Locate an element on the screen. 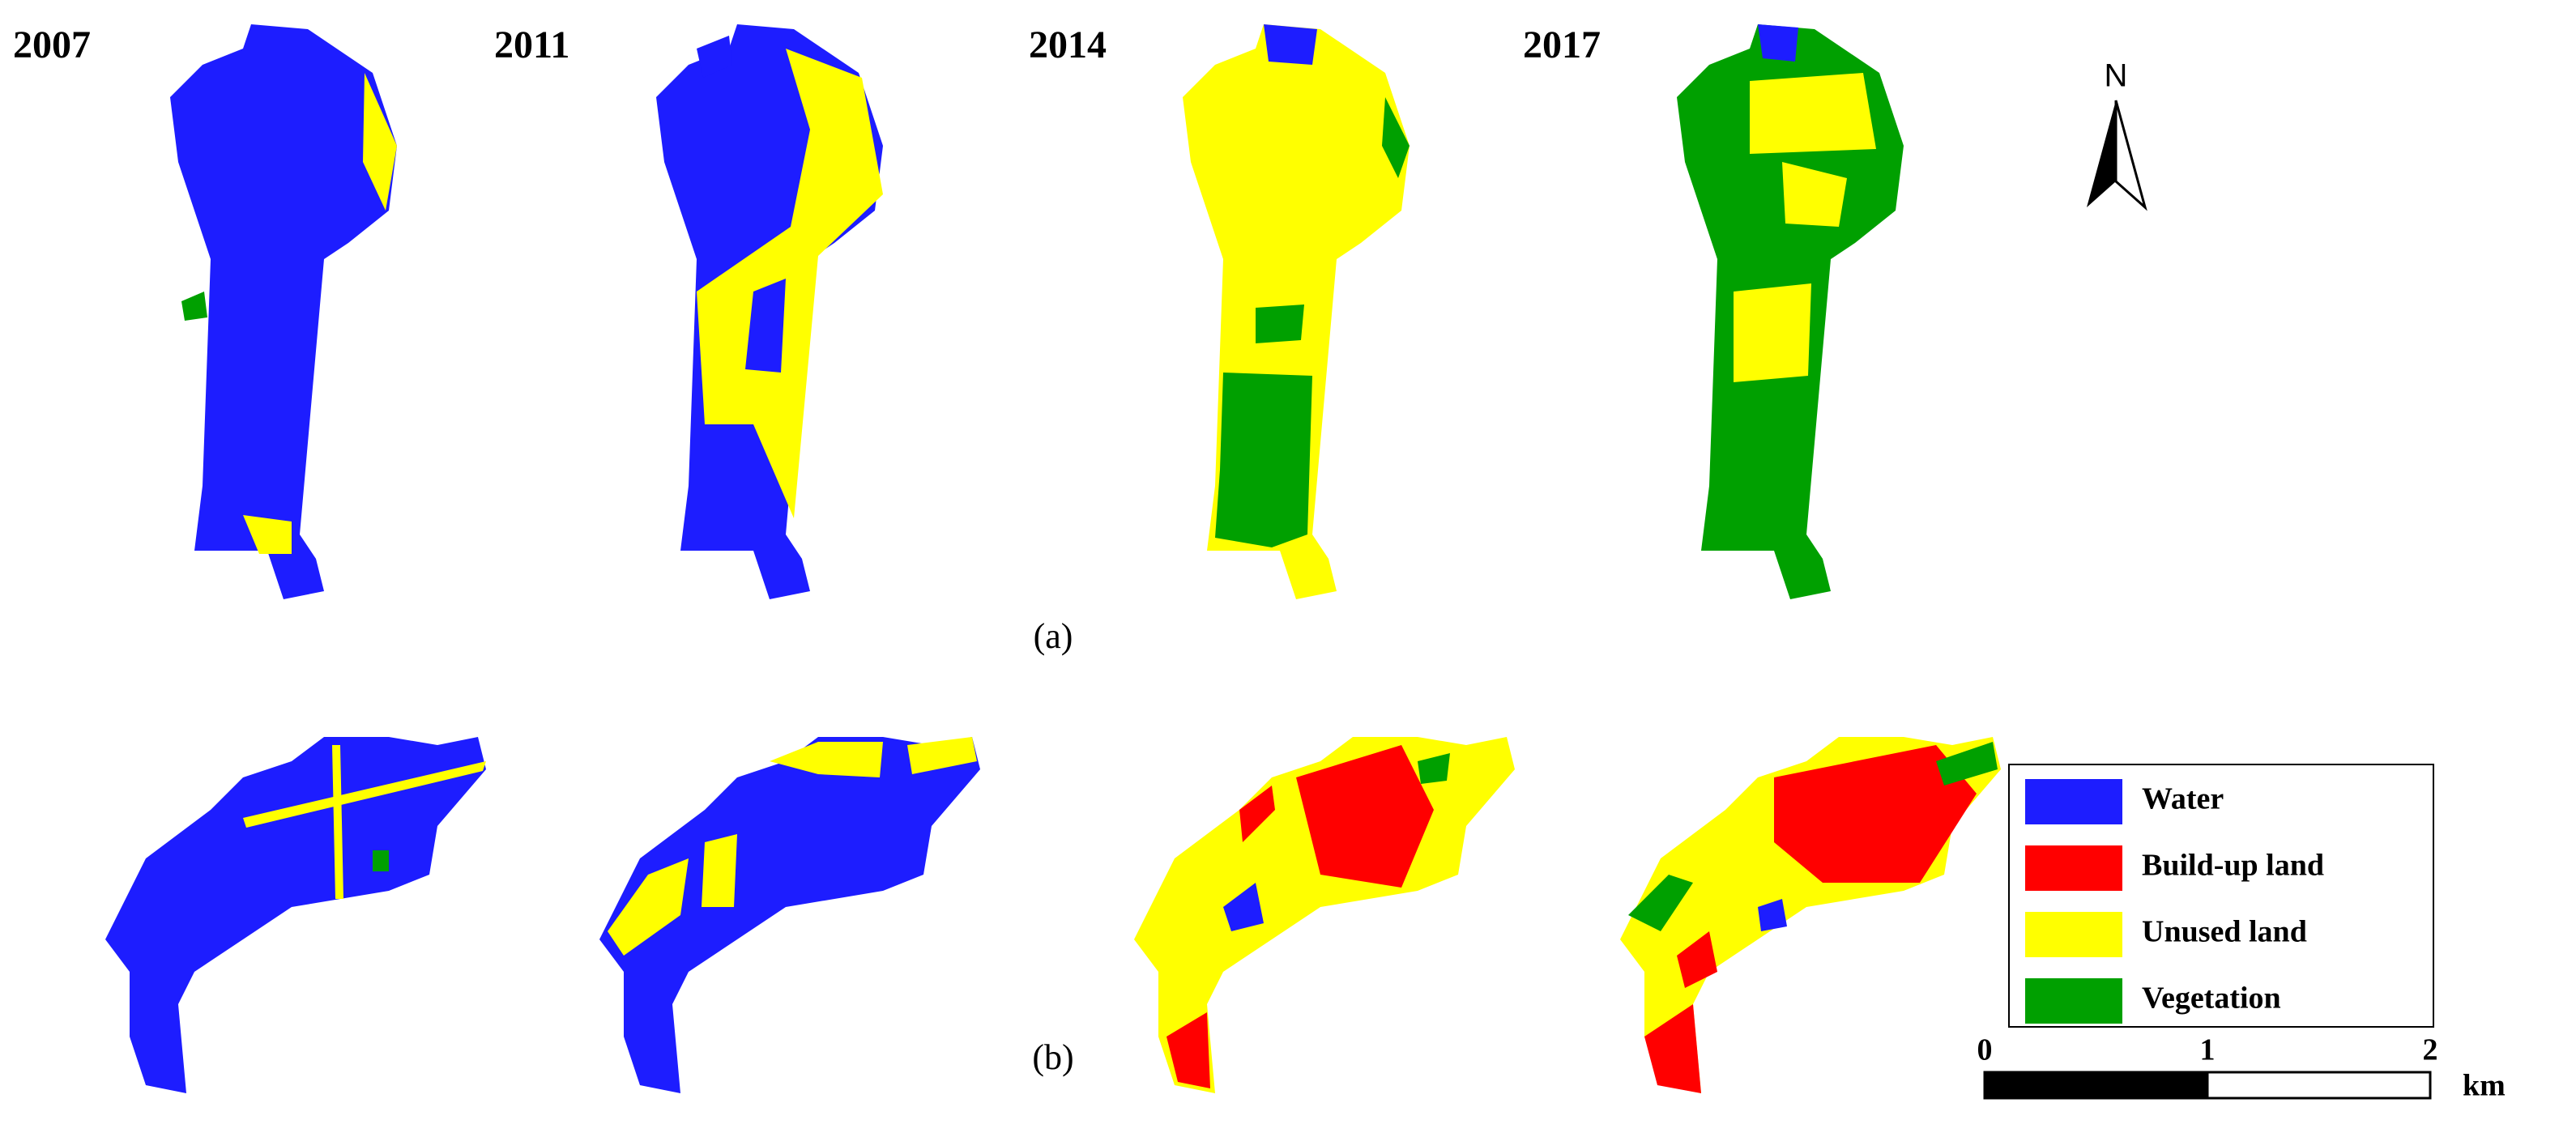 The height and width of the screenshot is (1137, 2576). legend-label: Vegetation is located at coordinates (2211, 999).